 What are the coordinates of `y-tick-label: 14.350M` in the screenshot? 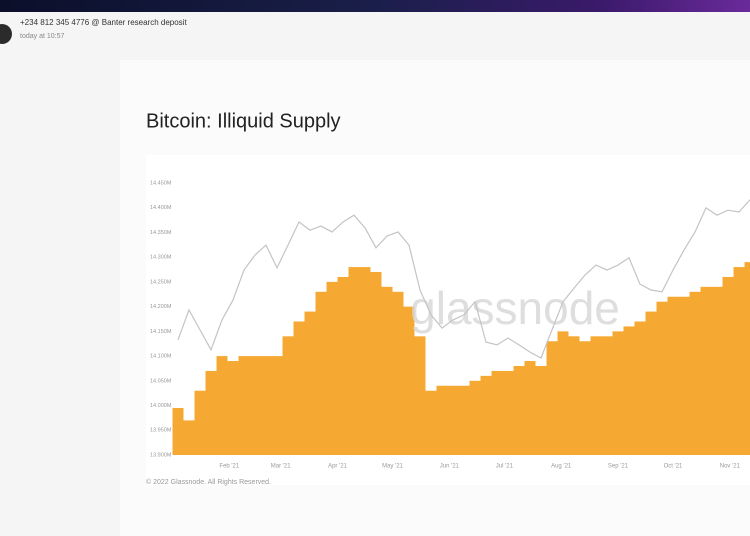 It's located at (161, 233).